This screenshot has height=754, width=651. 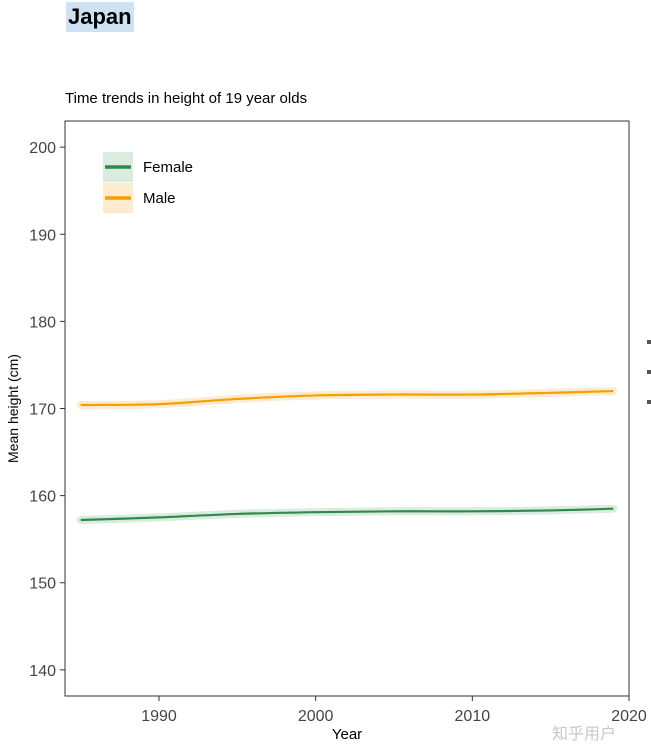 What do you see at coordinates (347, 398) in the screenshot?
I see `male-series-line` at bounding box center [347, 398].